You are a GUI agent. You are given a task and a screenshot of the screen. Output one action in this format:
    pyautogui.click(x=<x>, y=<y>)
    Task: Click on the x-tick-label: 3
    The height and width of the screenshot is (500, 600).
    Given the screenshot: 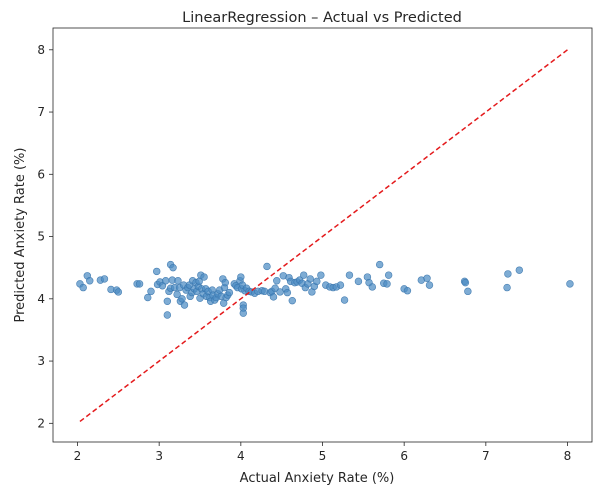 What is the action you would take?
    pyautogui.click(x=159, y=456)
    